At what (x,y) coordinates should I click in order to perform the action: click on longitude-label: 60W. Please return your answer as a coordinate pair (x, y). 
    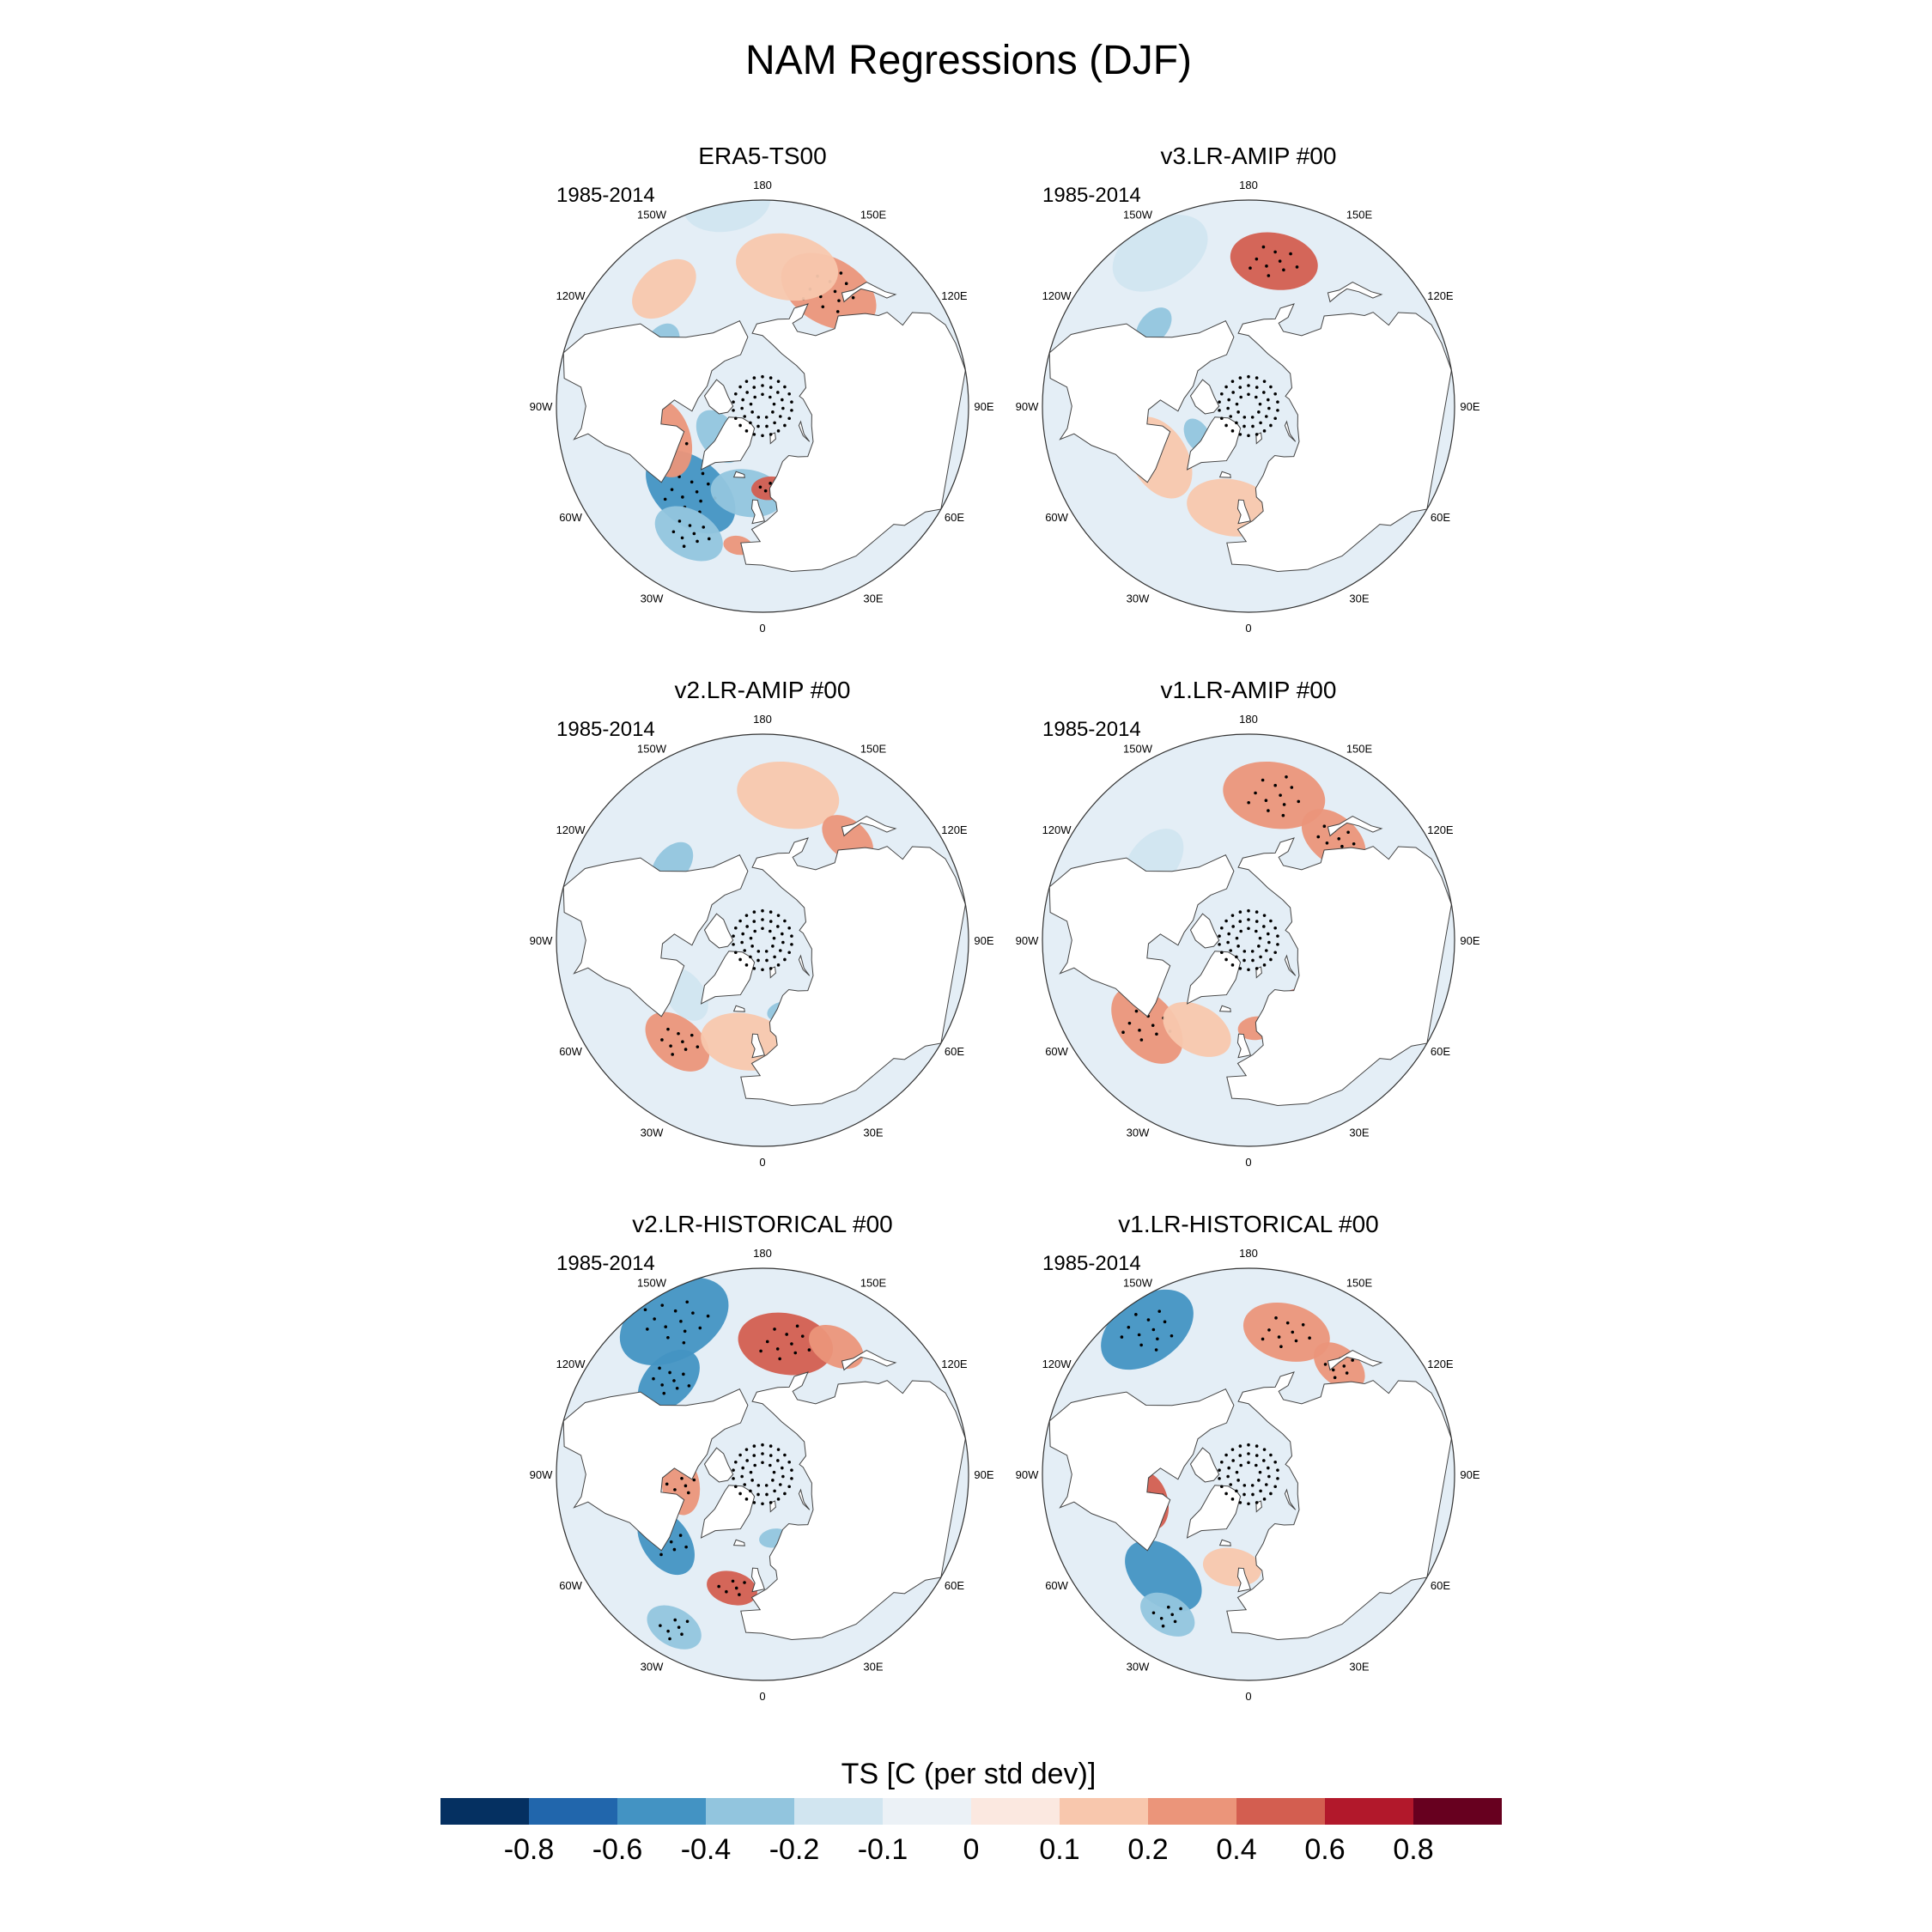
    Looking at the image, I should click on (1056, 1052).